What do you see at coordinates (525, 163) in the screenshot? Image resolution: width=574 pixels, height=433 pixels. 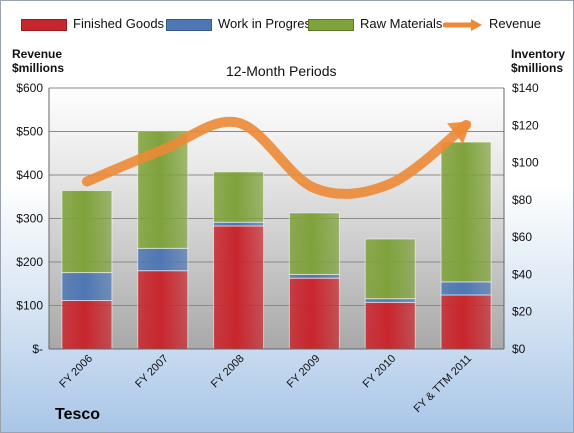 I see `right-axis-tick-label: $100` at bounding box center [525, 163].